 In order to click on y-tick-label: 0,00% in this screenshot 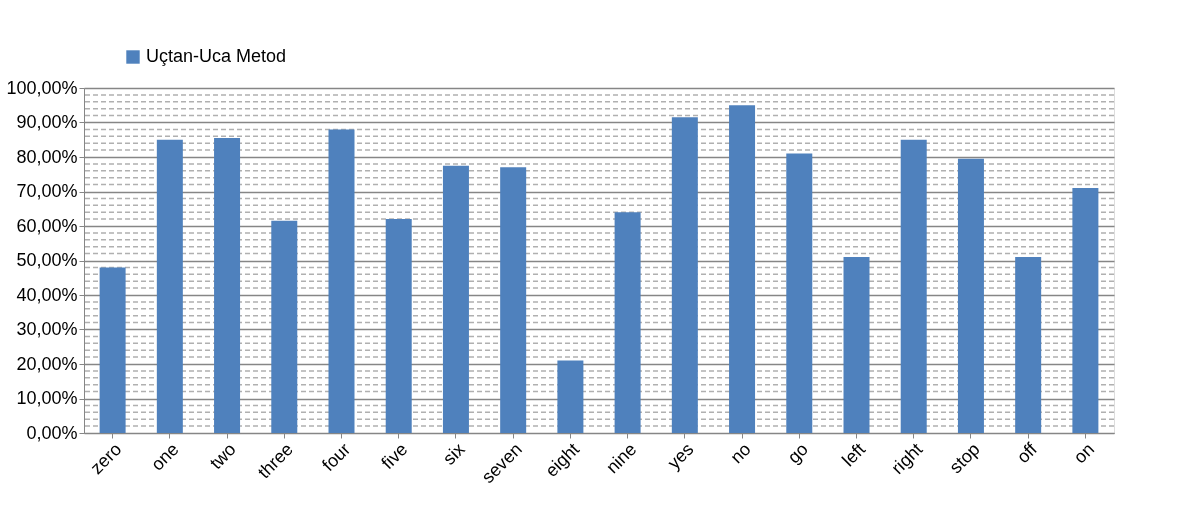, I will do `click(52, 432)`.